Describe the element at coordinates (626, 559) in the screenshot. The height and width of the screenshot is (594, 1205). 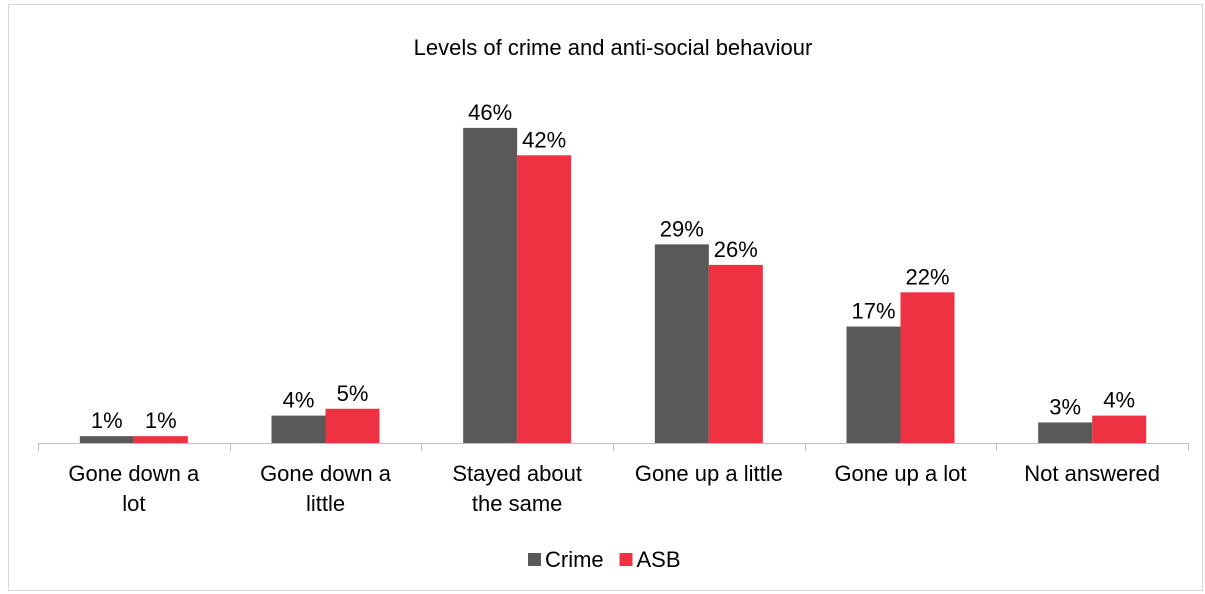
I see `legend-swatch-asb` at that location.